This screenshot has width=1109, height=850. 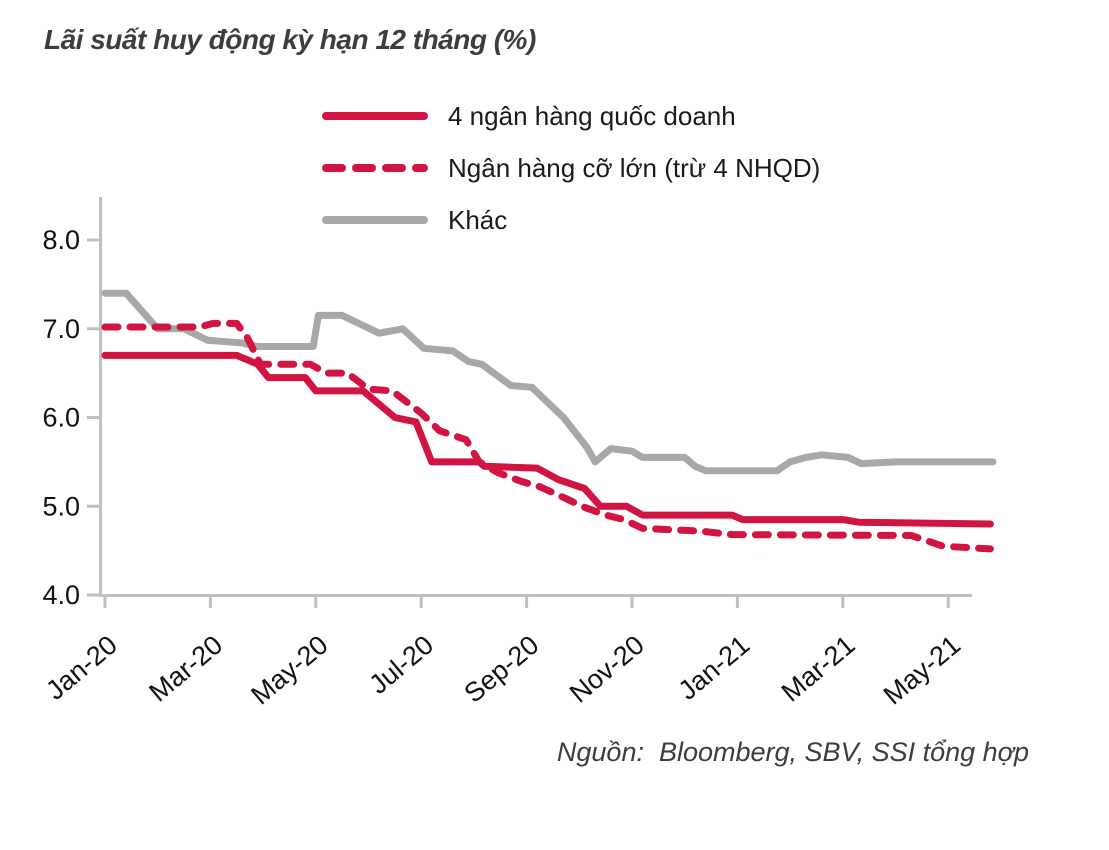 I want to click on x-tick-label: Jul-20, so click(x=401, y=665).